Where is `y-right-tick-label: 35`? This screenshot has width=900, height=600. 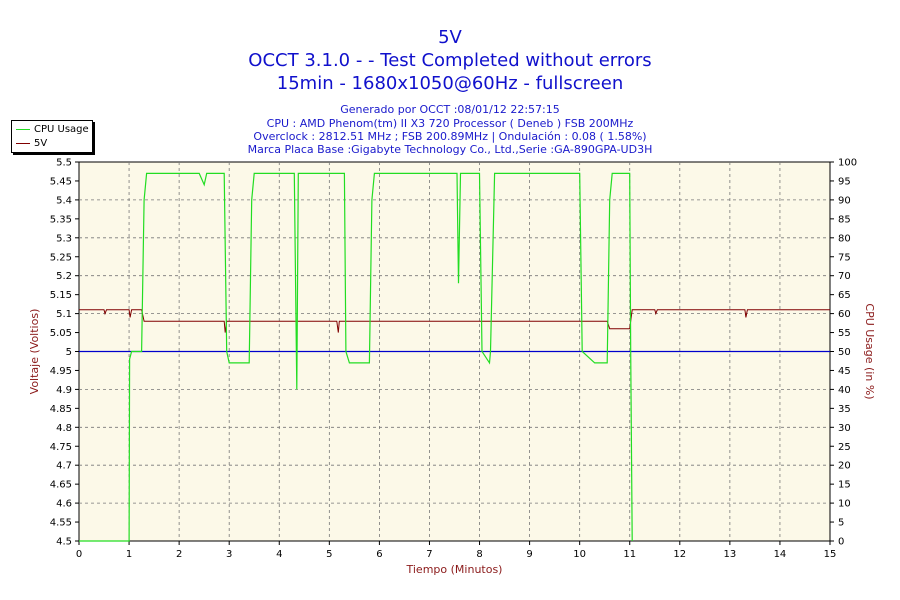 y-right-tick-label: 35 is located at coordinates (844, 409).